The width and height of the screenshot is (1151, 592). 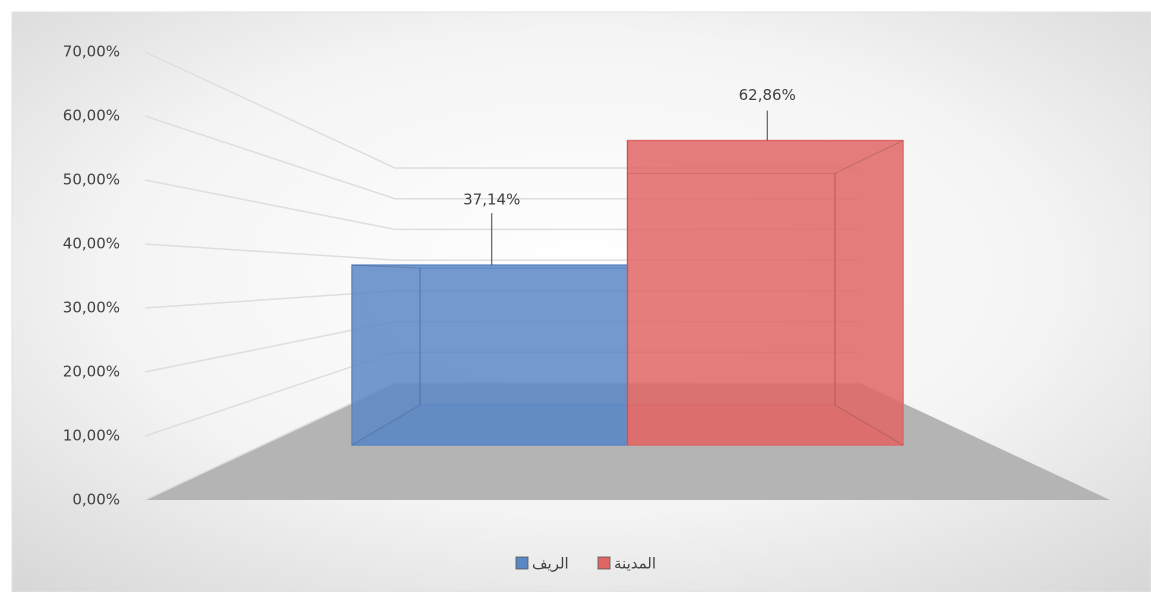 What do you see at coordinates (550, 564) in the screenshot?
I see `legend-label: الريف` at bounding box center [550, 564].